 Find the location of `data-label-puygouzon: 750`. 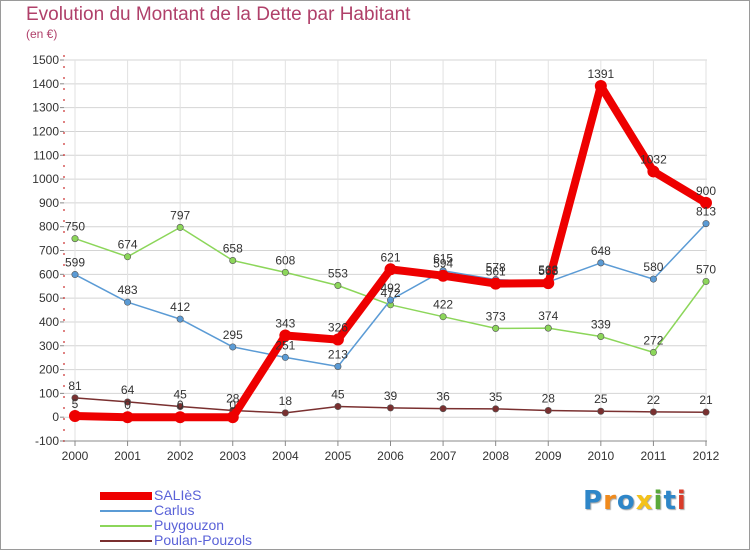

data-label-puygouzon: 750 is located at coordinates (75, 227).